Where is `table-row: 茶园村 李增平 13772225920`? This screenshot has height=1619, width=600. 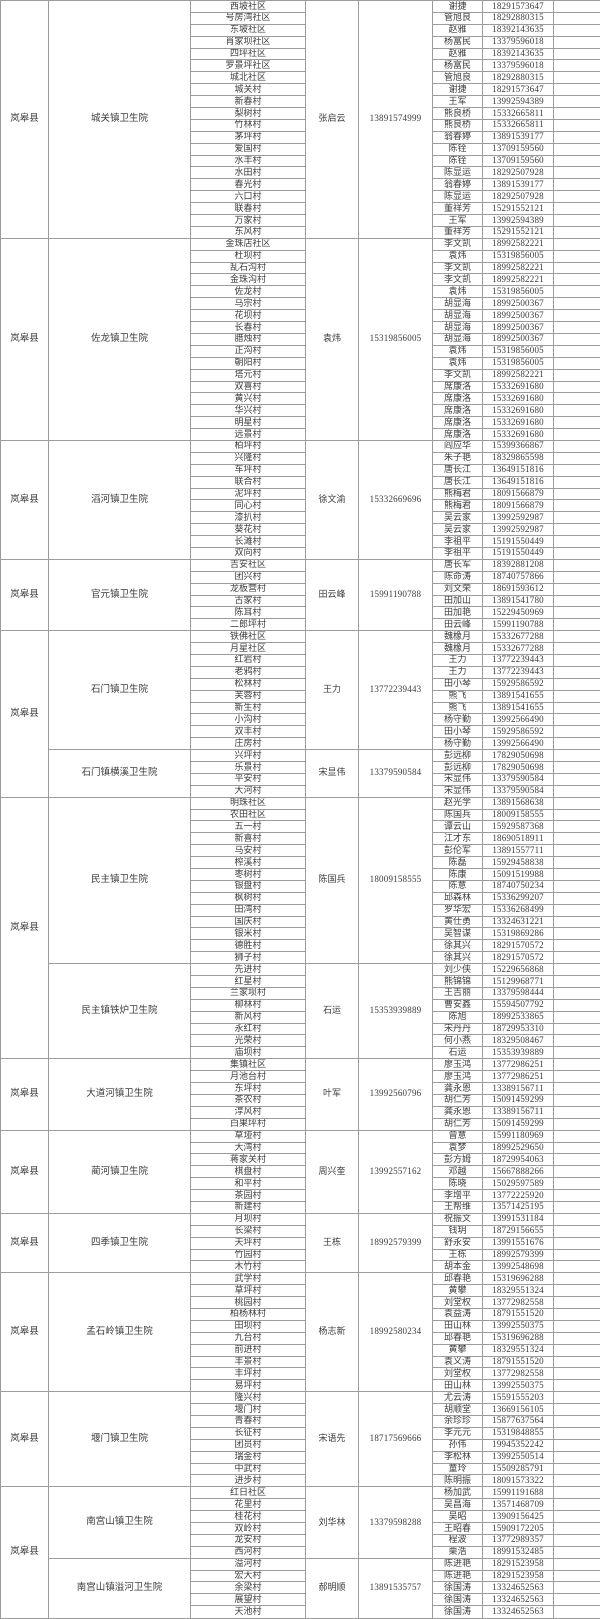 table-row: 茶园村 李增平 13772225920 is located at coordinates (300, 1195).